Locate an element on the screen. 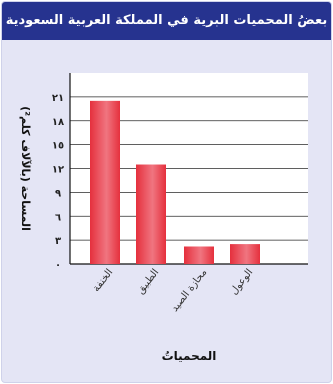 The image size is (333, 384). x-tick-label: الطبيق is located at coordinates (148, 281).